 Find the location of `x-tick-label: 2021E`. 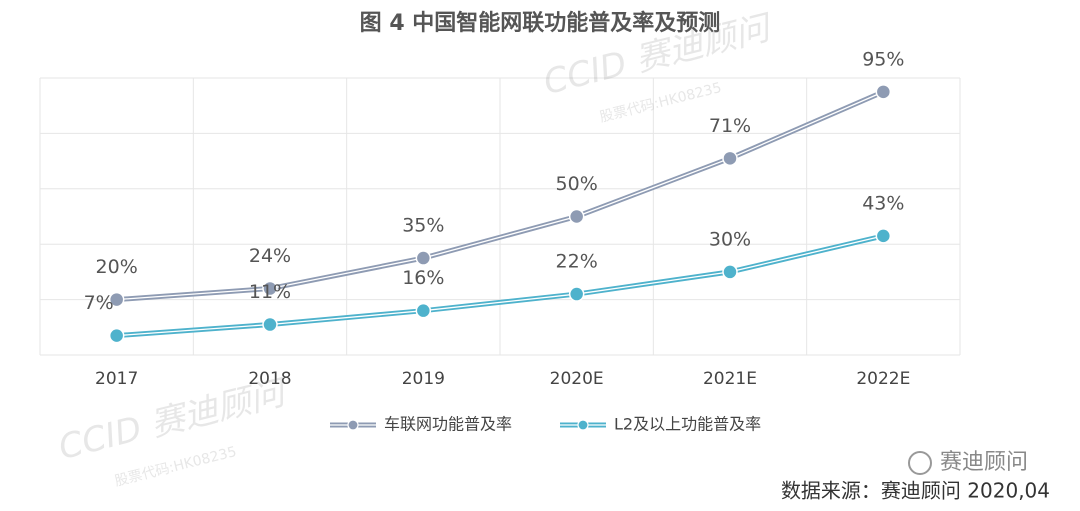

x-tick-label: 2021E is located at coordinates (730, 379).